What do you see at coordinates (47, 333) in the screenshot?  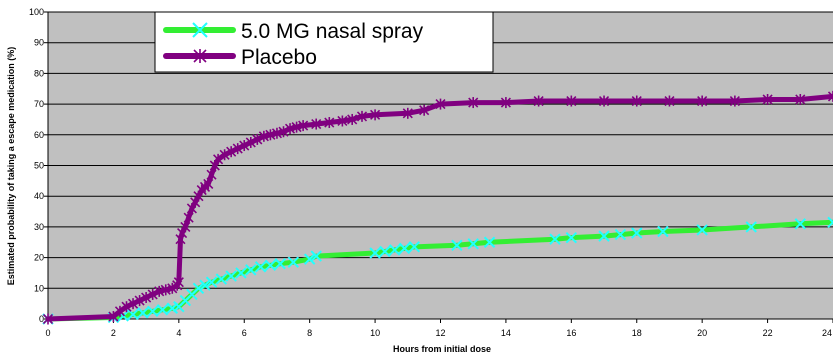 I see `x-tick-label: 0` at bounding box center [47, 333].